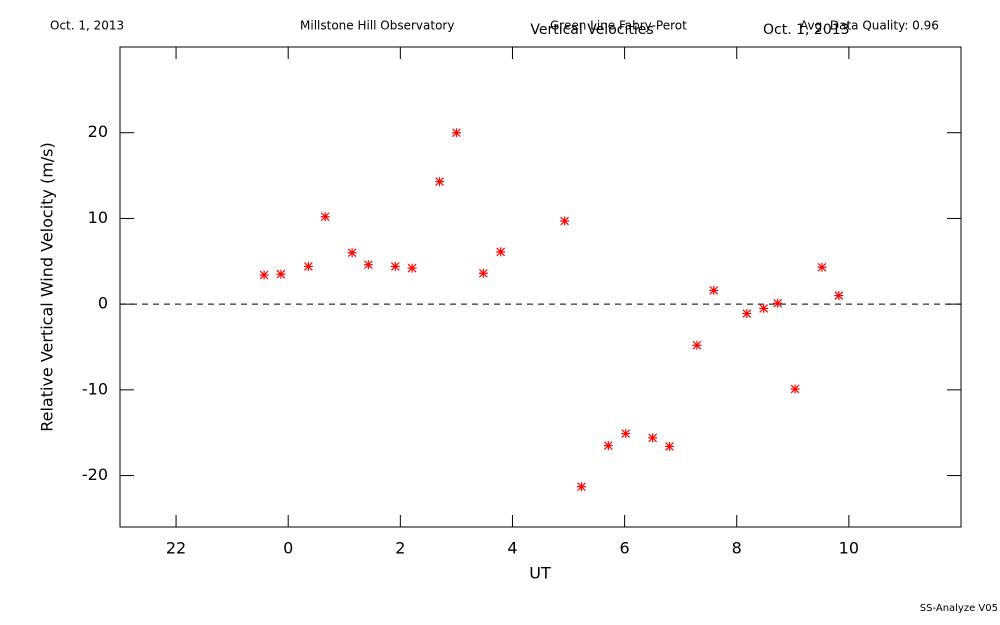 The width and height of the screenshot is (1000, 625). What do you see at coordinates (512, 548) in the screenshot?
I see `x-tick-label: 4` at bounding box center [512, 548].